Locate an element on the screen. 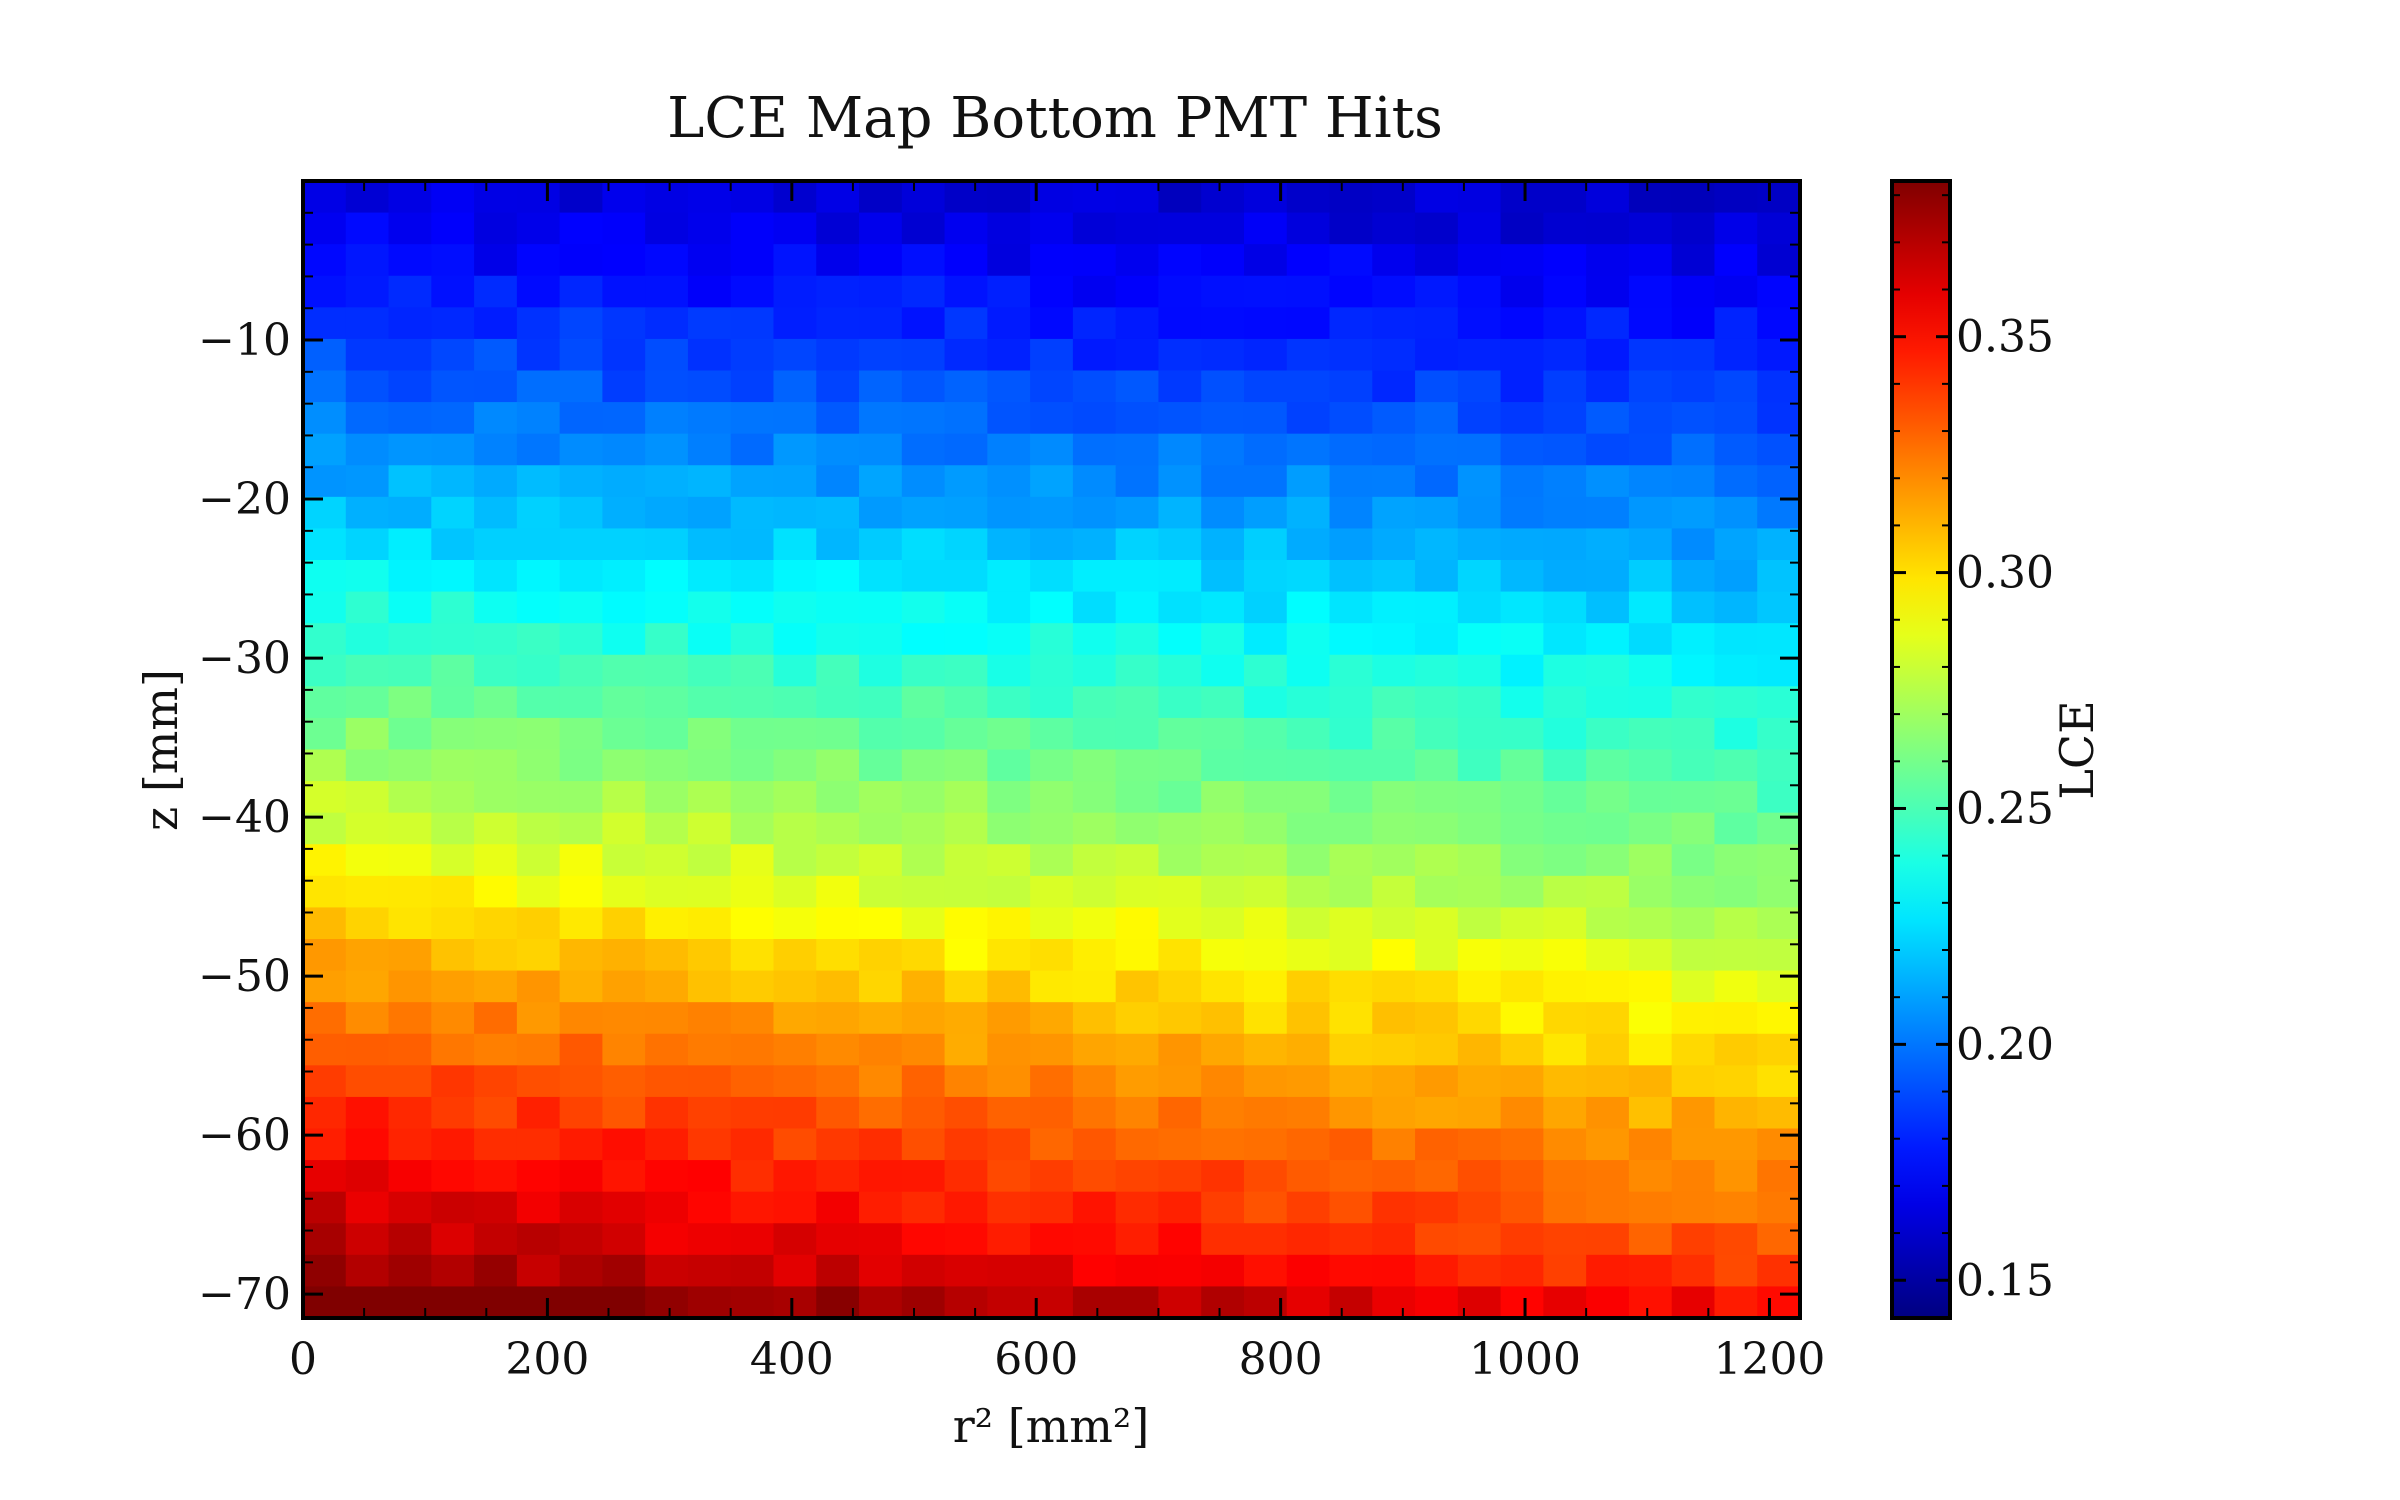 This screenshot has width=2400, height=1500. x-tick-label: 1200 is located at coordinates (1769, 1359).